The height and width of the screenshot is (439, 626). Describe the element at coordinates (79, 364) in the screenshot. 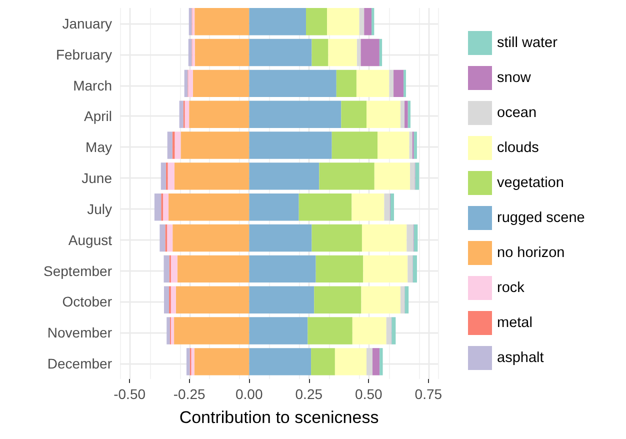

I see `y-tick-label: December` at that location.